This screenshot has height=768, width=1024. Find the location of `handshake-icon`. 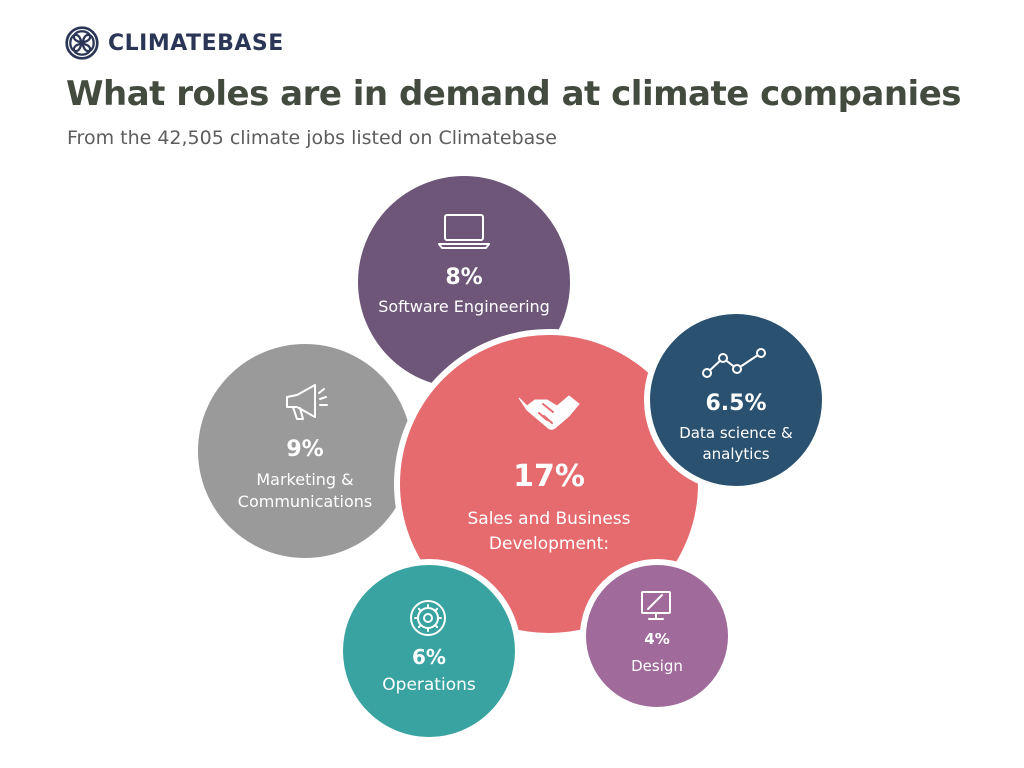

handshake-icon is located at coordinates (549, 412).